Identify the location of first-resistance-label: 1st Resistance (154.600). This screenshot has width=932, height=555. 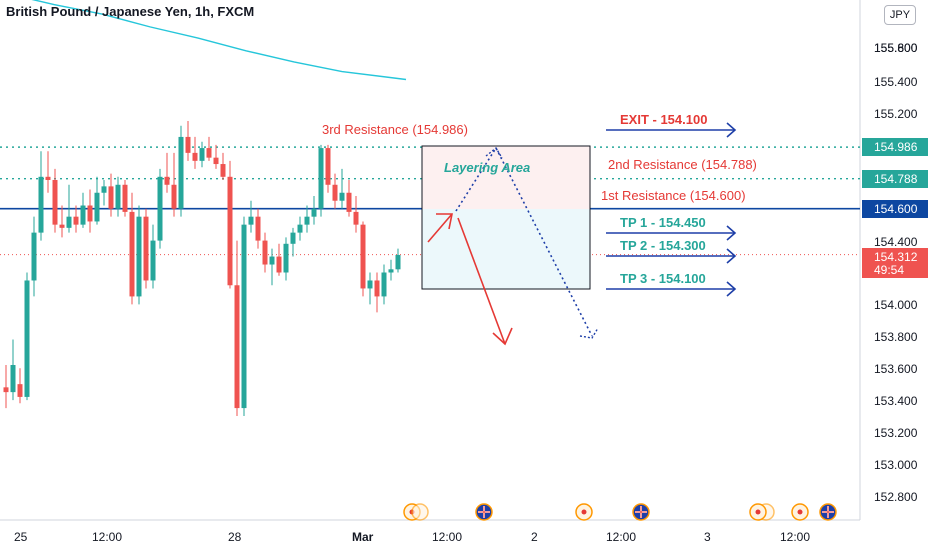
(673, 195).